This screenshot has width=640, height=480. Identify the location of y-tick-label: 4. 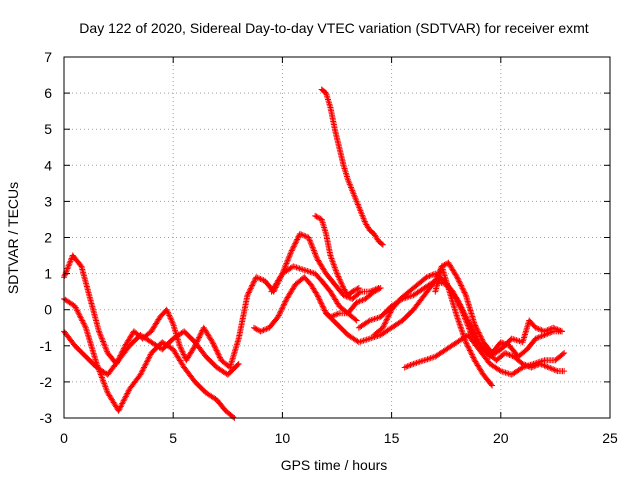
(48, 165).